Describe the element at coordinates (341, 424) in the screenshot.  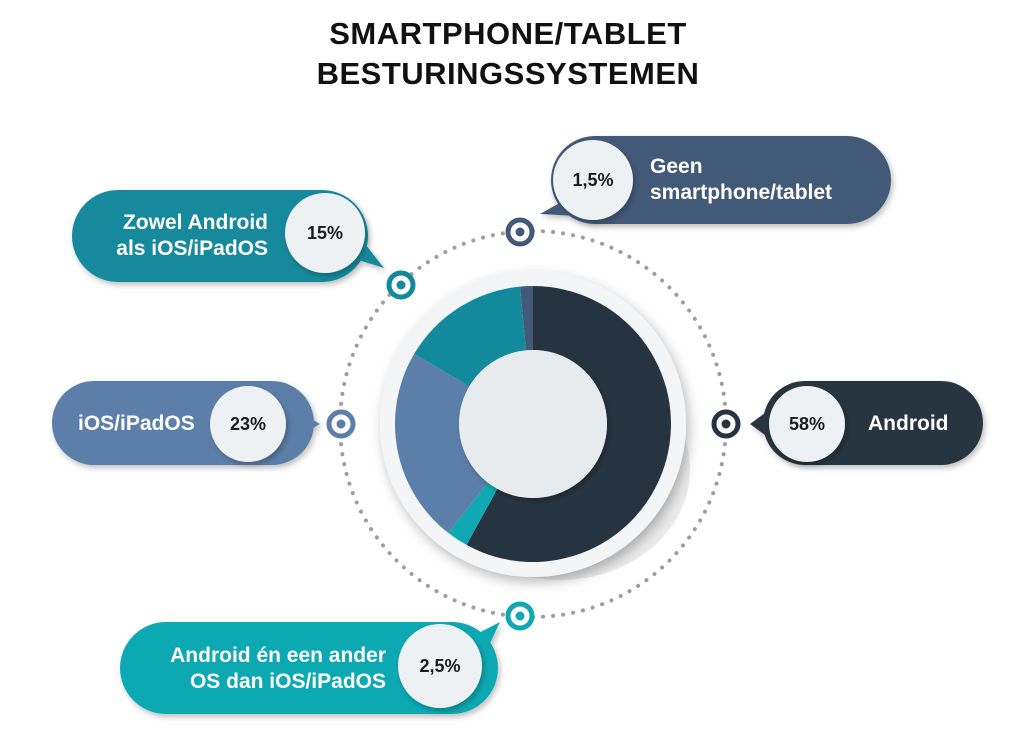
I see `ring-marker-dot-ios` at that location.